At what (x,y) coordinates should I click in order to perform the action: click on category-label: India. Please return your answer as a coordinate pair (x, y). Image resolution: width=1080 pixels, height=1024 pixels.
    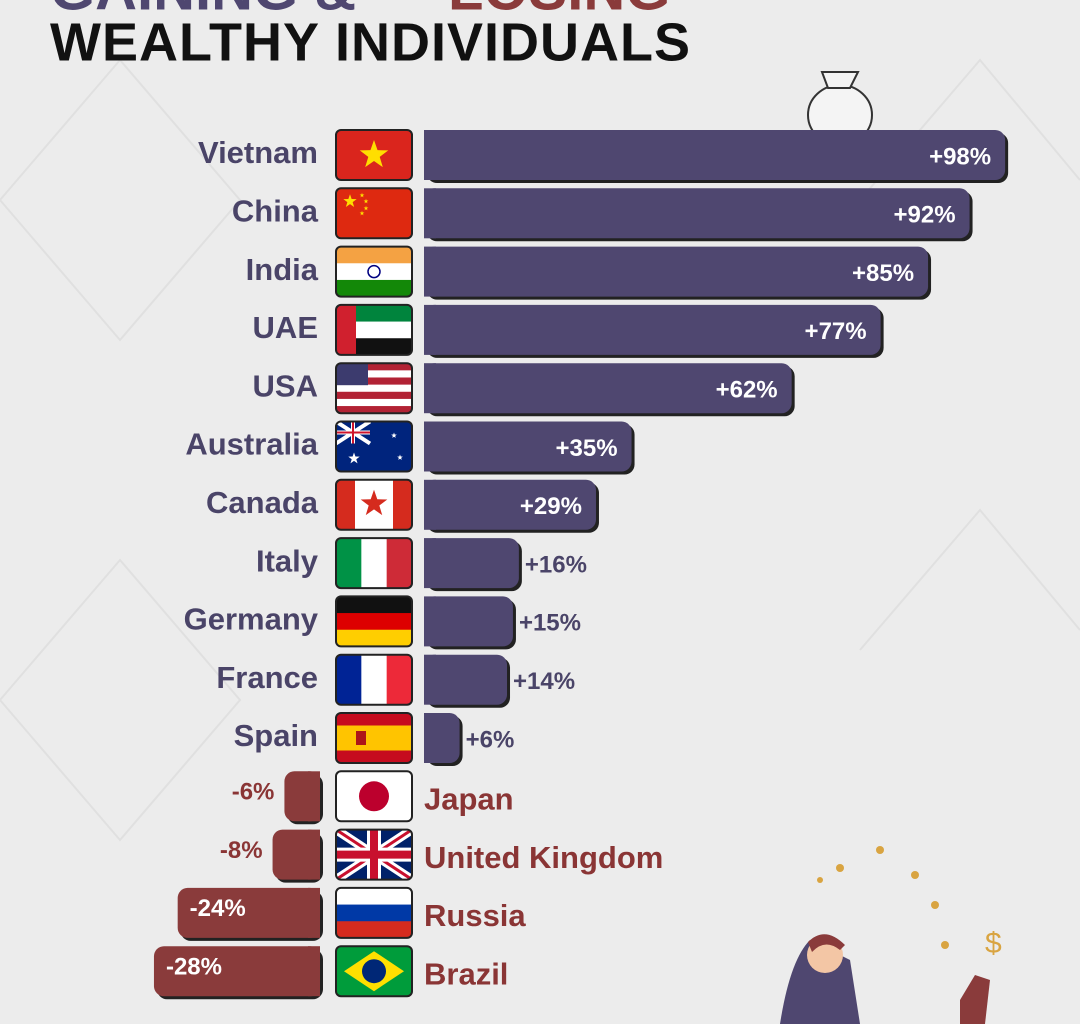
    Looking at the image, I should click on (282, 269).